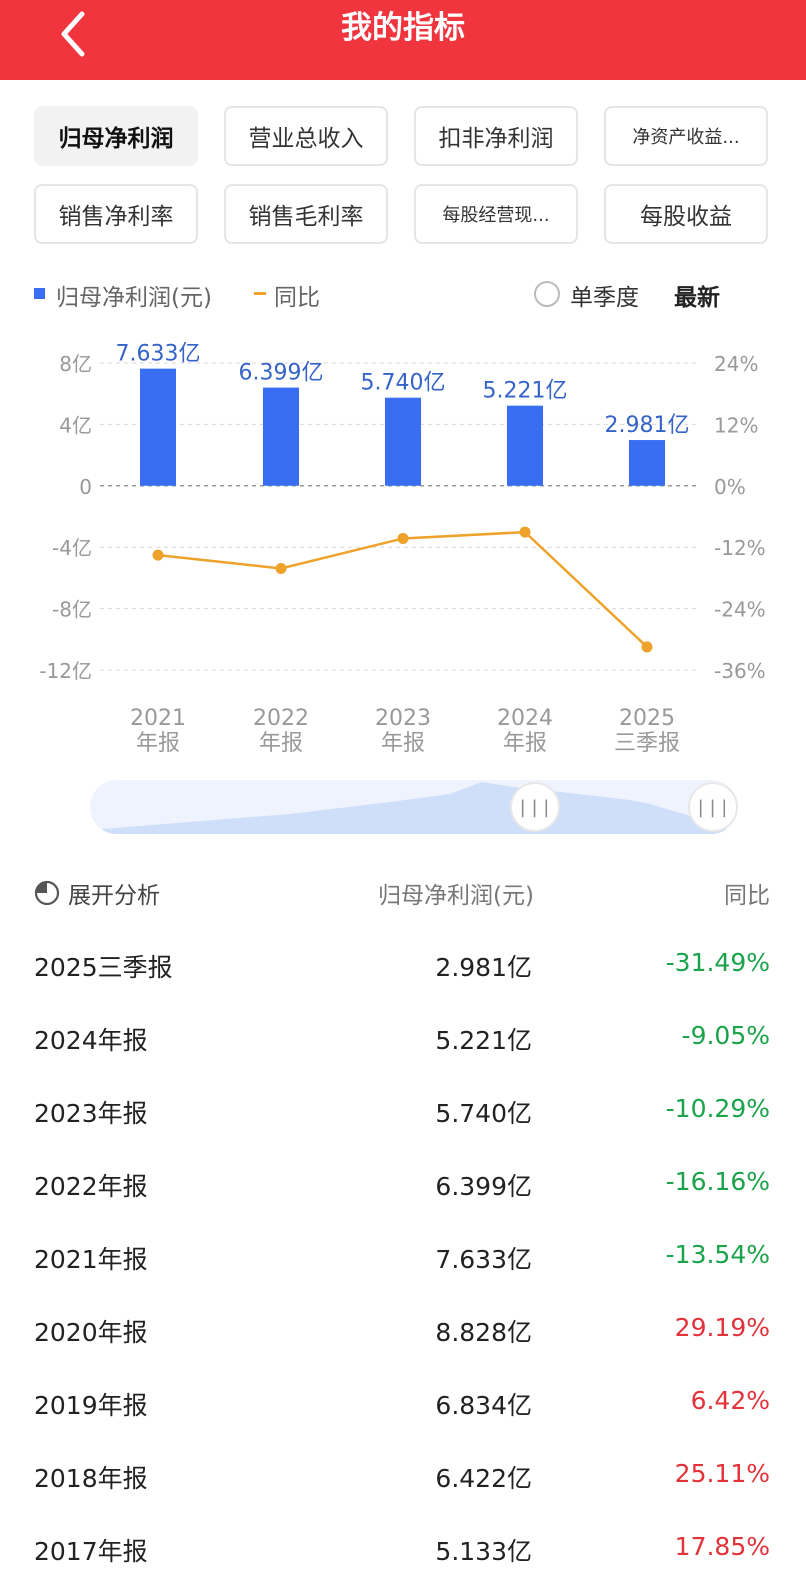  Describe the element at coordinates (736, 425) in the screenshot. I see `right-axis-tick-label: 12%` at that location.